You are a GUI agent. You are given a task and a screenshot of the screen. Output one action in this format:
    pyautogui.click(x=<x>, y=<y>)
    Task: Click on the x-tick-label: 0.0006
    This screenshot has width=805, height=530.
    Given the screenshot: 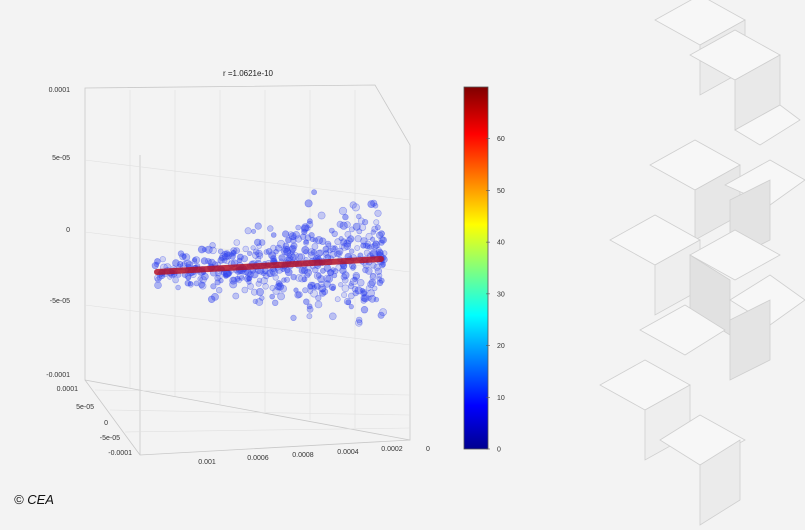 What is the action you would take?
    pyautogui.click(x=258, y=458)
    